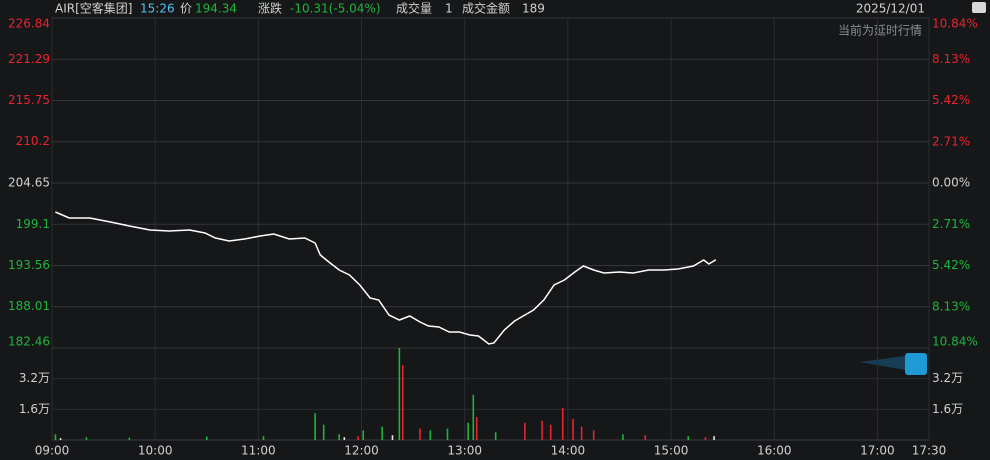 Image resolution: width=990 pixels, height=460 pixels. What do you see at coordinates (29, 265) in the screenshot?
I see `y-tick-label: 193.56` at bounding box center [29, 265].